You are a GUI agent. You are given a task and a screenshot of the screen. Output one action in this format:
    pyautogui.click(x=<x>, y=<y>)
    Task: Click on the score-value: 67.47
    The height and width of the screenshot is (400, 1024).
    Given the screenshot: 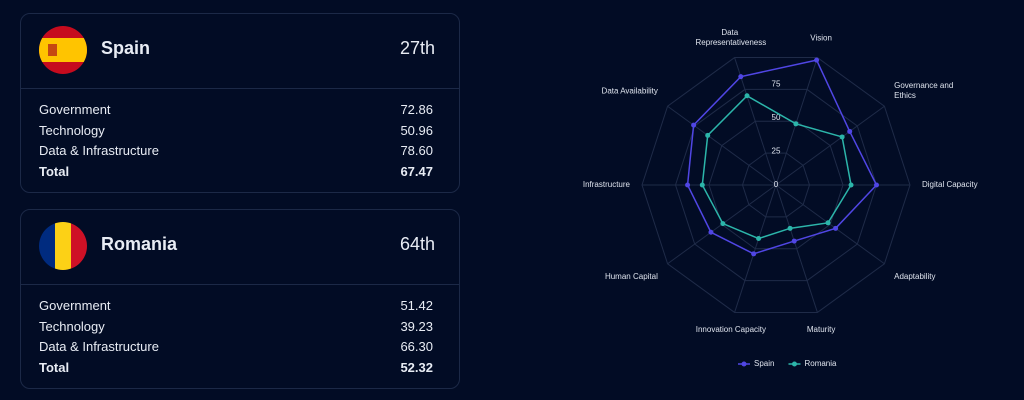 What is the action you would take?
    pyautogui.click(x=416, y=171)
    